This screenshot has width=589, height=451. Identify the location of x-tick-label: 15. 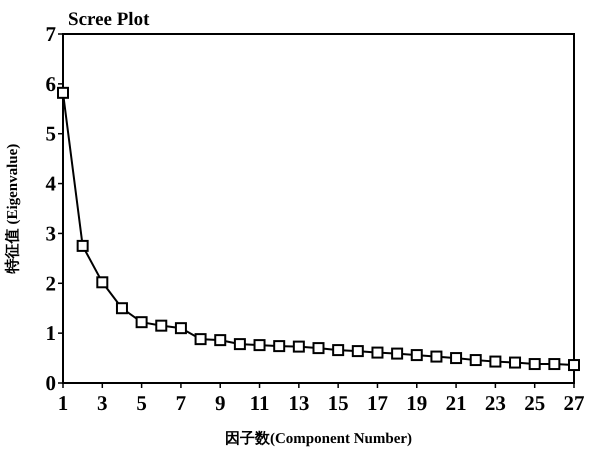
(338, 403).